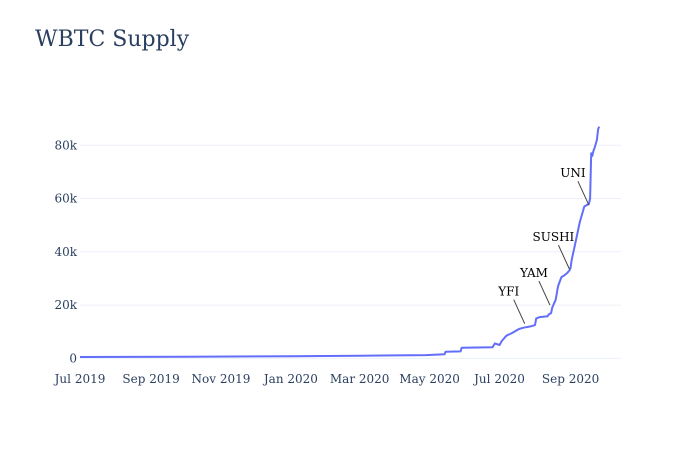 This screenshot has height=450, width=700. I want to click on x-tick-label: Jul 2019, so click(79, 379).